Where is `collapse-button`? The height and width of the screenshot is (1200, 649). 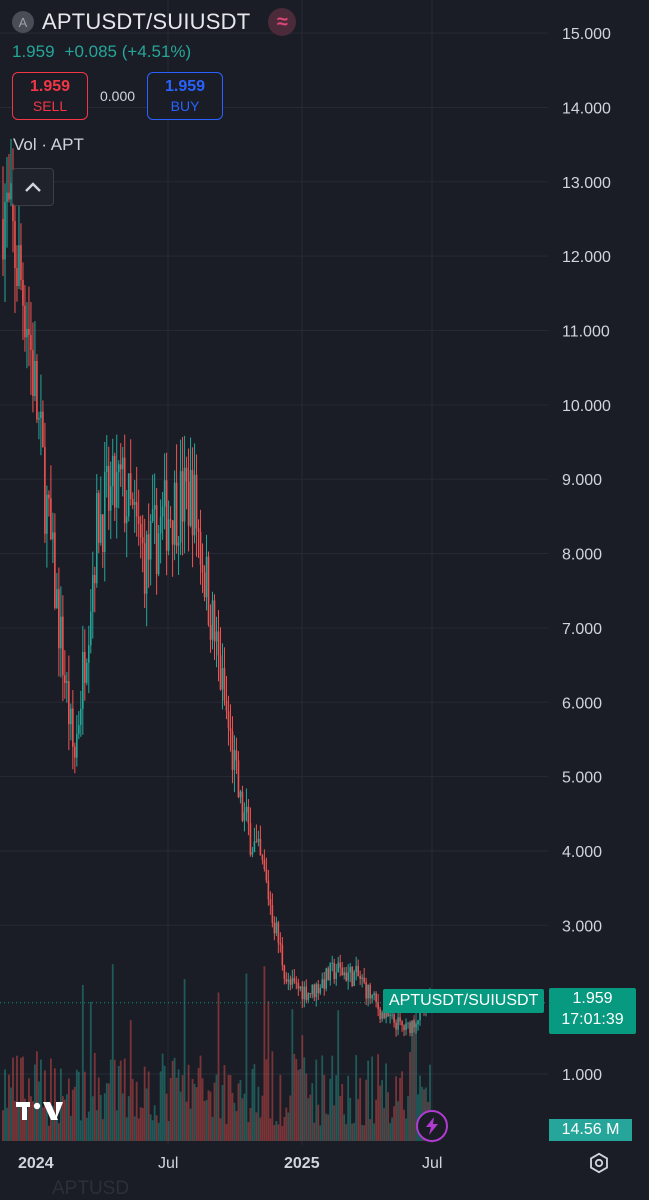 collapse-button is located at coordinates (33, 187).